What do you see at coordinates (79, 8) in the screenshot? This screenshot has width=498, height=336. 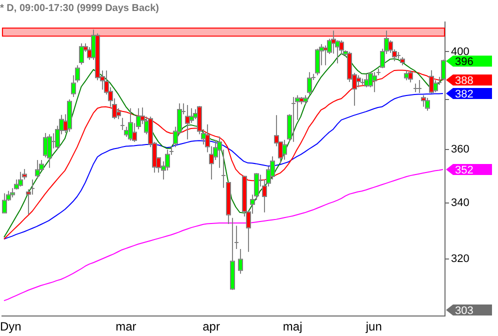 I see `chart-title: * D, 09:00-17:30 (9999 Days Back)` at bounding box center [79, 8].